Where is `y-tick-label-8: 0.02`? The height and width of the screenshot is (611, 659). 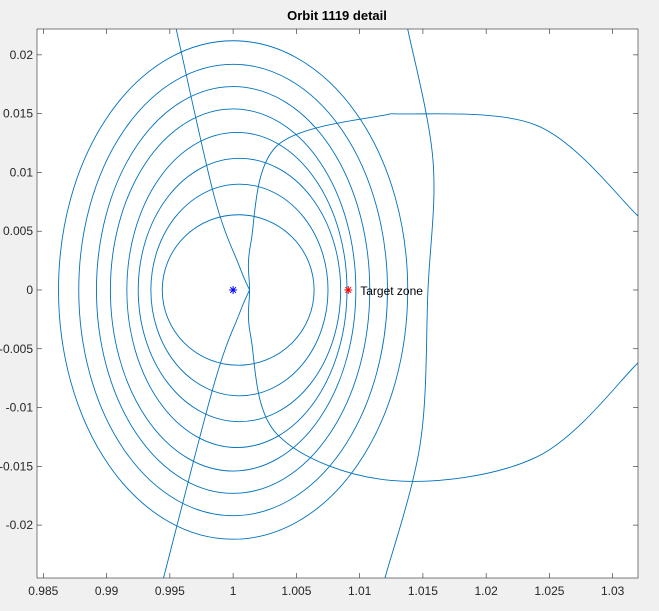 y-tick-label-8: 0.02 is located at coordinates (22, 55).